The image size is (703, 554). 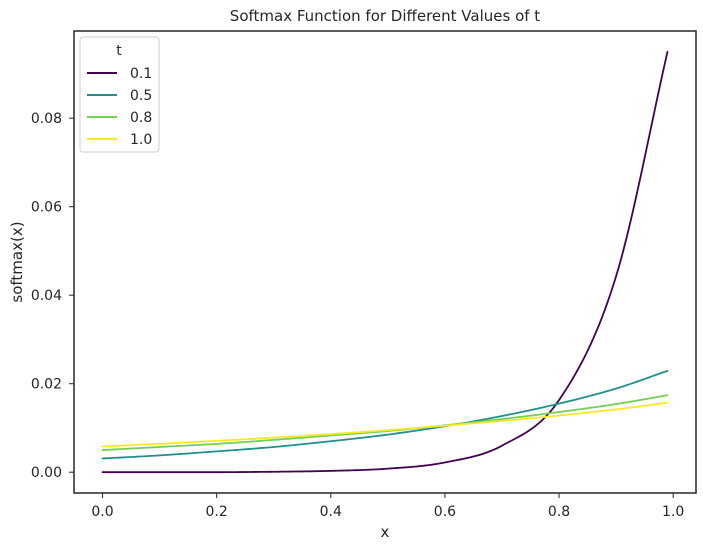 I want to click on legend-items: 0.1 0.5 0.8 1.0, so click(x=119, y=107).